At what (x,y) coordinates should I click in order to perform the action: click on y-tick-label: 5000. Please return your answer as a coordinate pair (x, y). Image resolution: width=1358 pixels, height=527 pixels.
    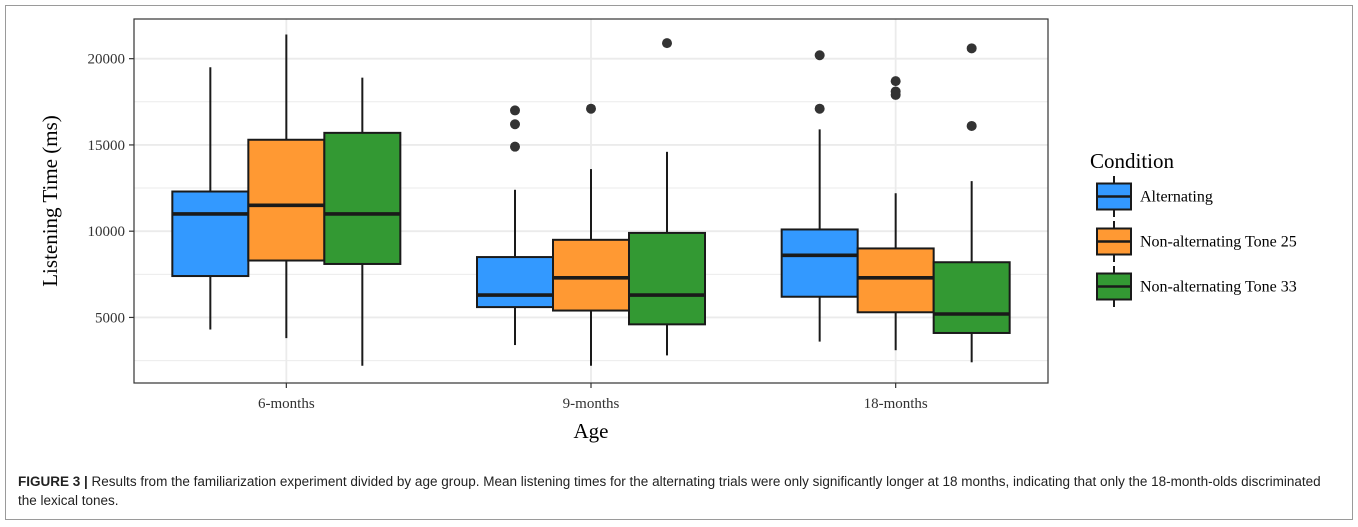
    Looking at the image, I should click on (110, 318).